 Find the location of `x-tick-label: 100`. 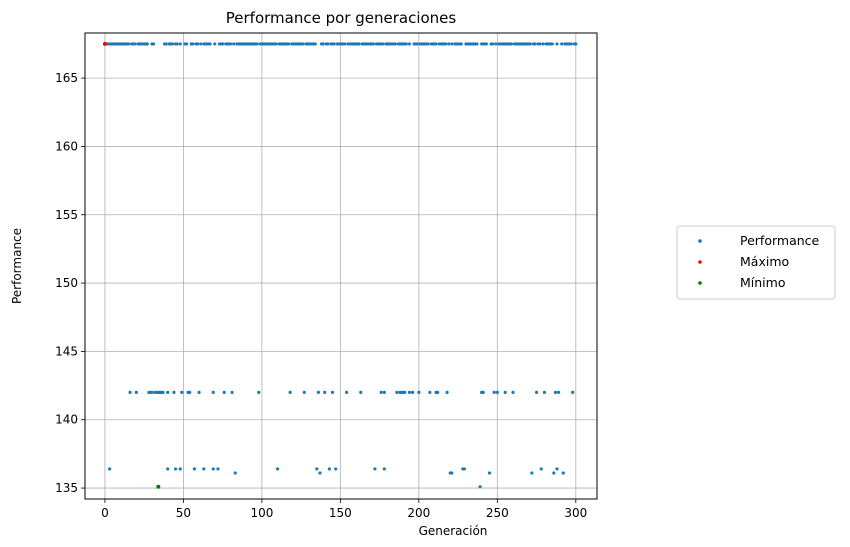

x-tick-label: 100 is located at coordinates (261, 513).